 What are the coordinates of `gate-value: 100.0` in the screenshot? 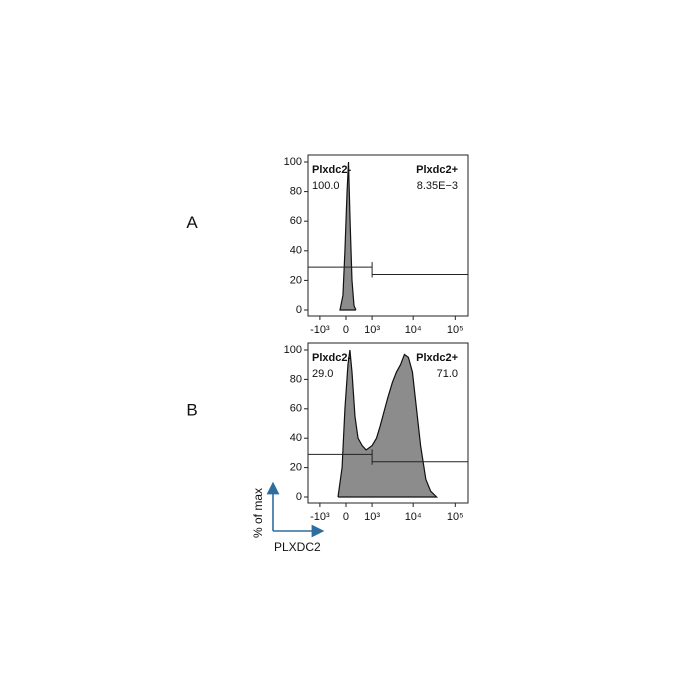 It's located at (326, 186).